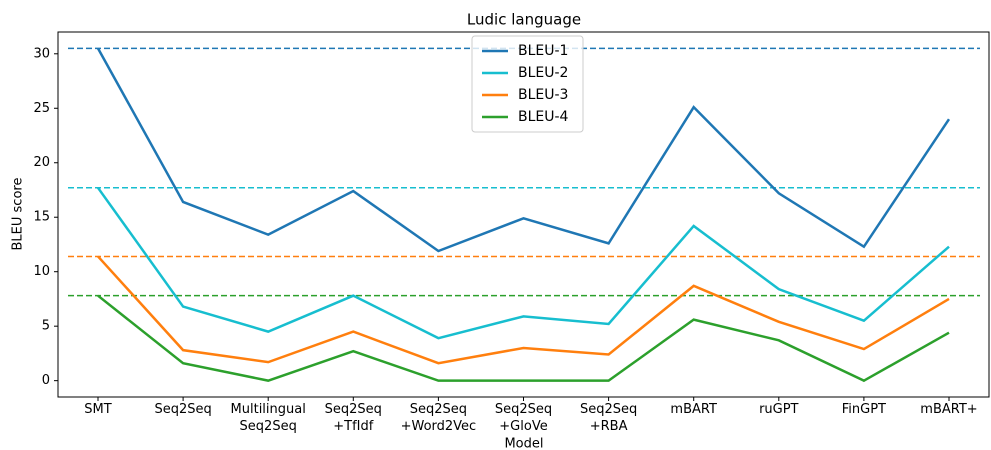 This screenshot has width=991, height=450. Describe the element at coordinates (543, 117) in the screenshot. I see `legend-label: BLEU-4` at that location.